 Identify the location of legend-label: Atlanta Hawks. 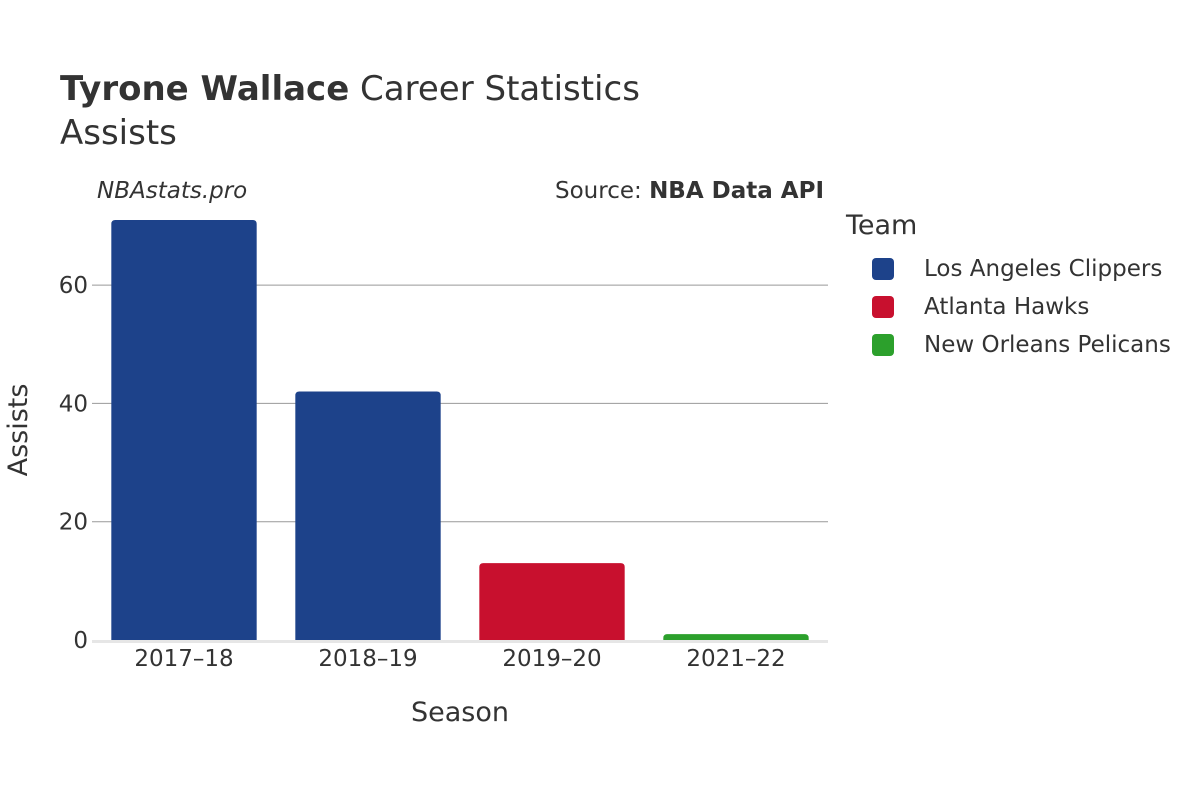
(1007, 307).